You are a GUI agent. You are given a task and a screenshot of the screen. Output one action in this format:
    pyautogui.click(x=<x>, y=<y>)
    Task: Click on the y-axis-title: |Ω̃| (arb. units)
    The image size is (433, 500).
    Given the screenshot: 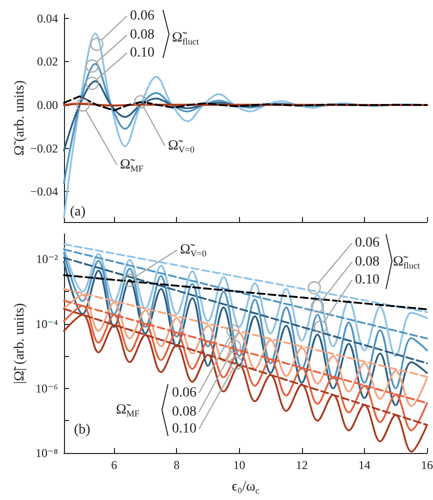 What is the action you would take?
    pyautogui.click(x=20, y=343)
    